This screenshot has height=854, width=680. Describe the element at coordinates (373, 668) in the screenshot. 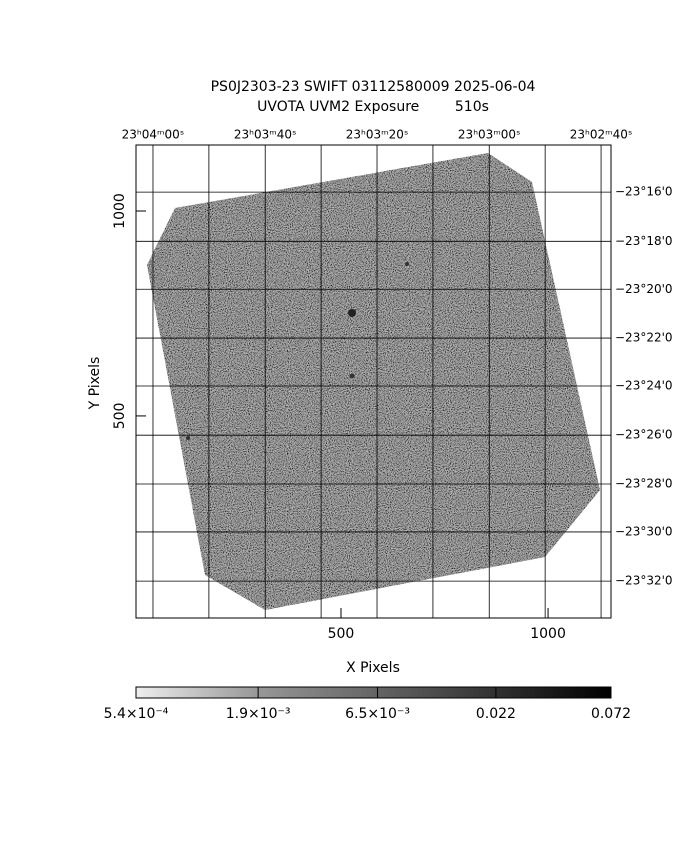

I see `x-axis-label: X Pixels` at that location.